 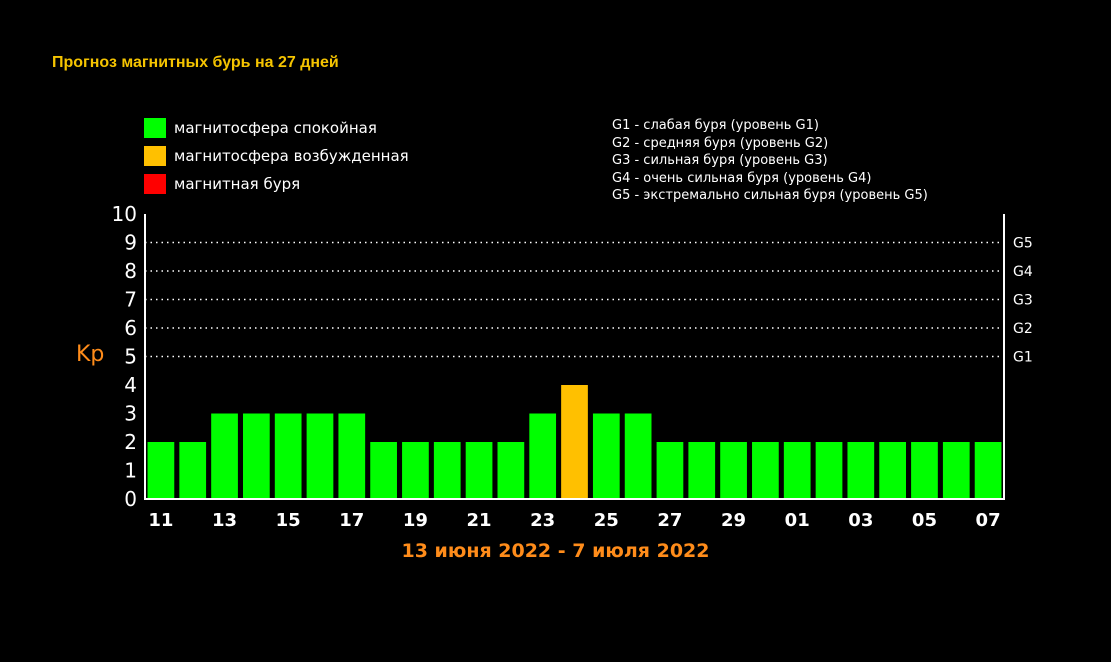 What do you see at coordinates (160, 520) in the screenshot?
I see `x-tick-label: 11` at bounding box center [160, 520].